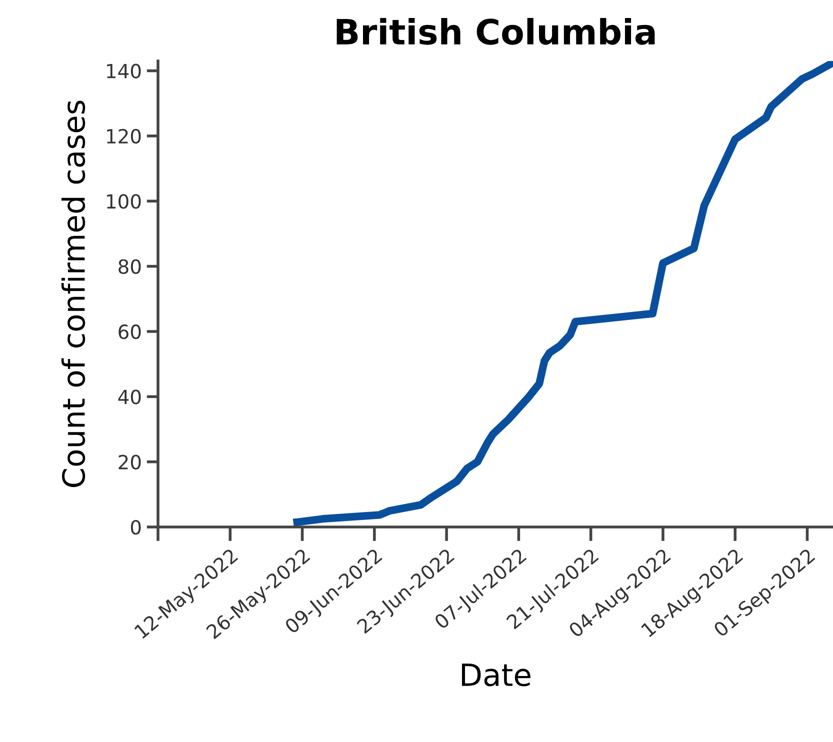  I want to click on y-tick-label: 140, so click(124, 71).